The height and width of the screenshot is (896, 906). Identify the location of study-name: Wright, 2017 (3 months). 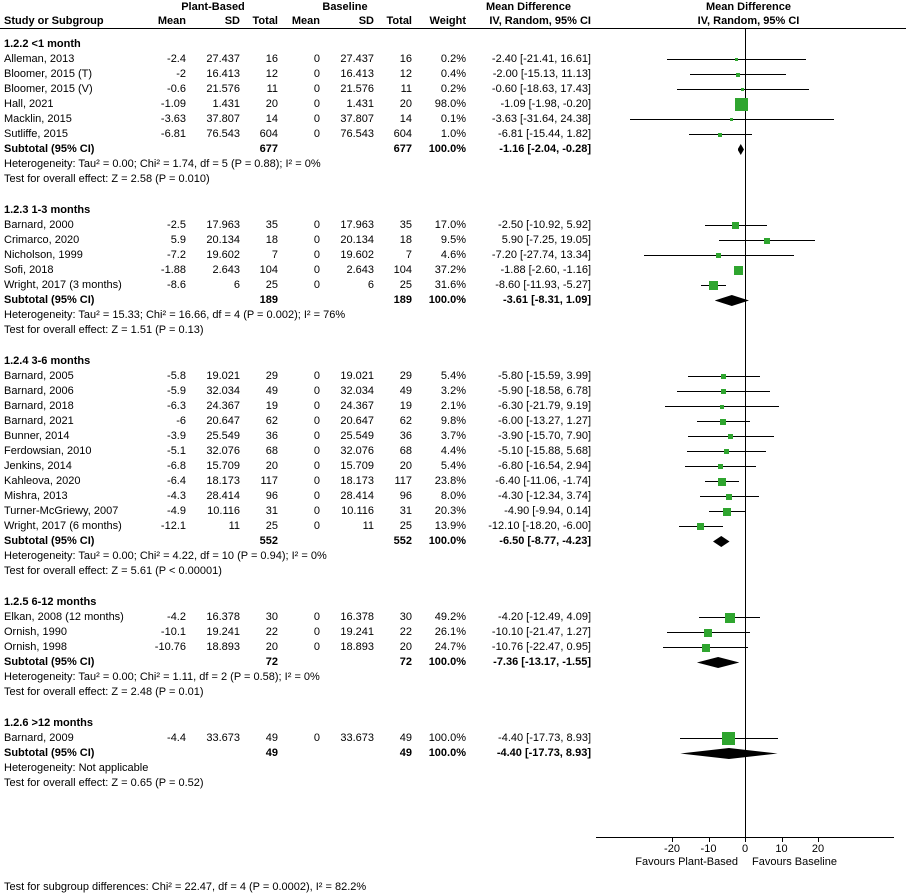
(63, 285).